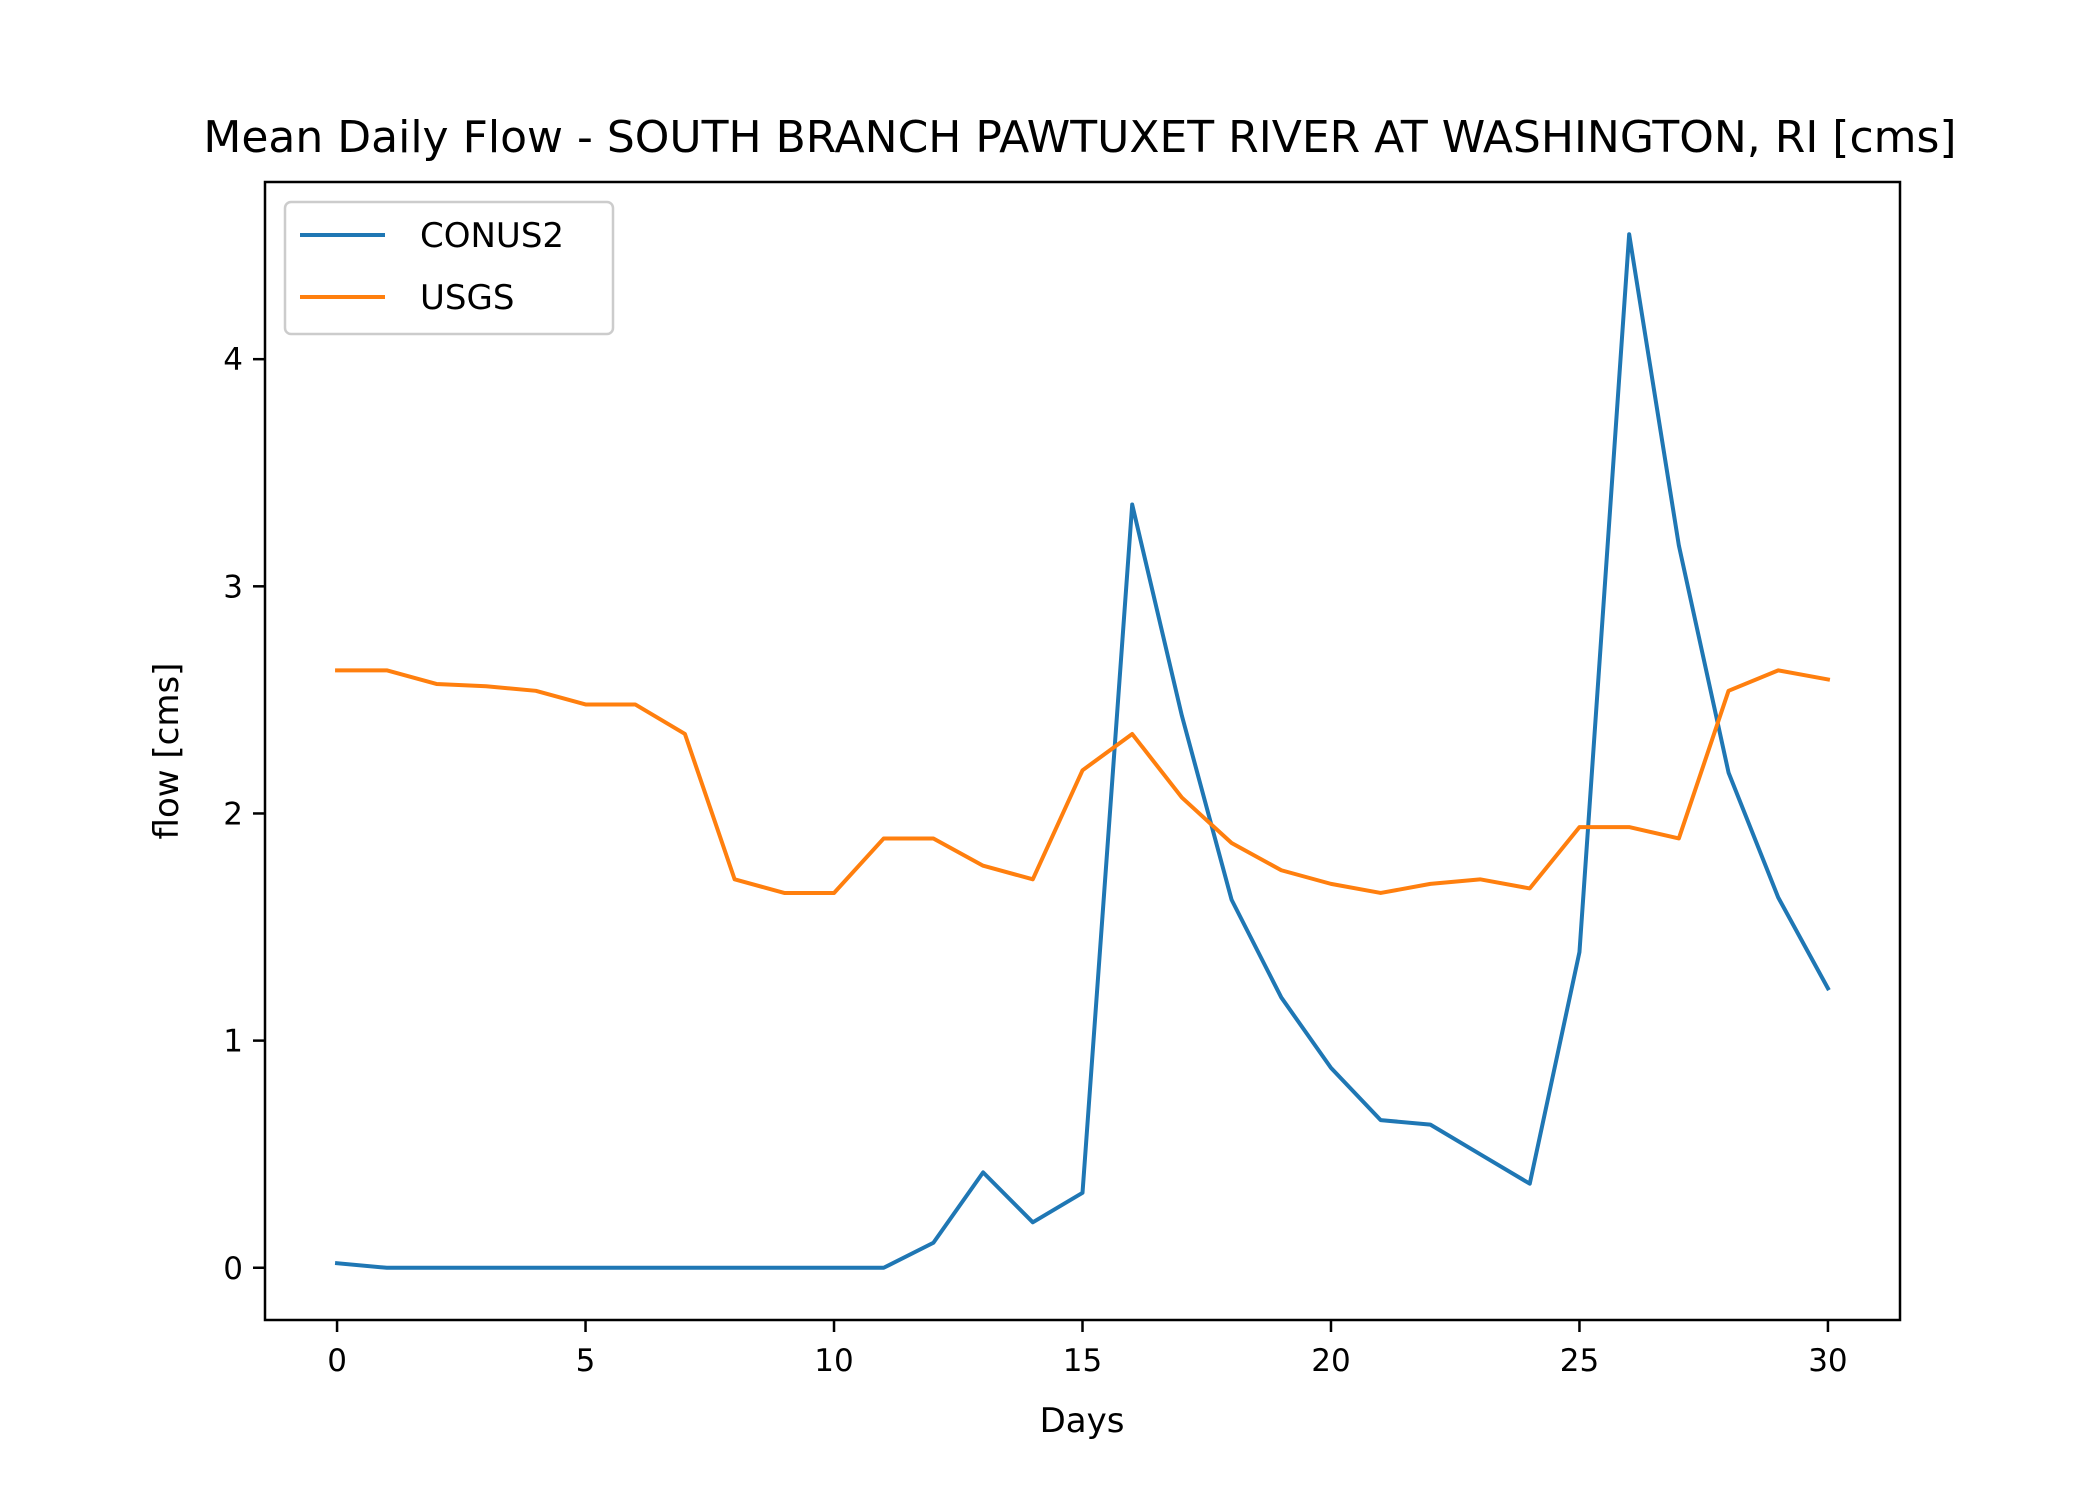 The width and height of the screenshot is (2100, 1500). Describe the element at coordinates (833, 1361) in the screenshot. I see `x-tick-label: 10` at that location.